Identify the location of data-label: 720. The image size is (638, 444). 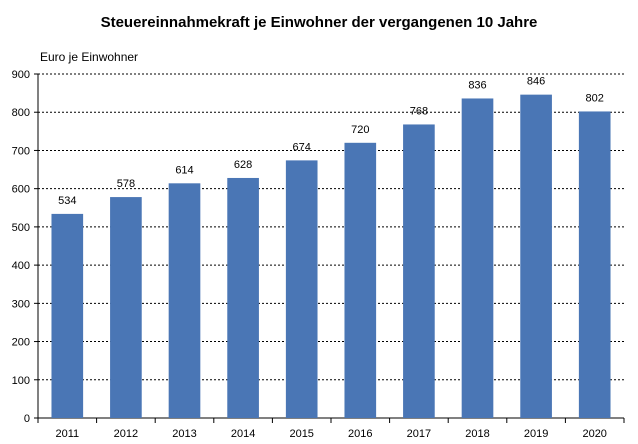
(360, 130).